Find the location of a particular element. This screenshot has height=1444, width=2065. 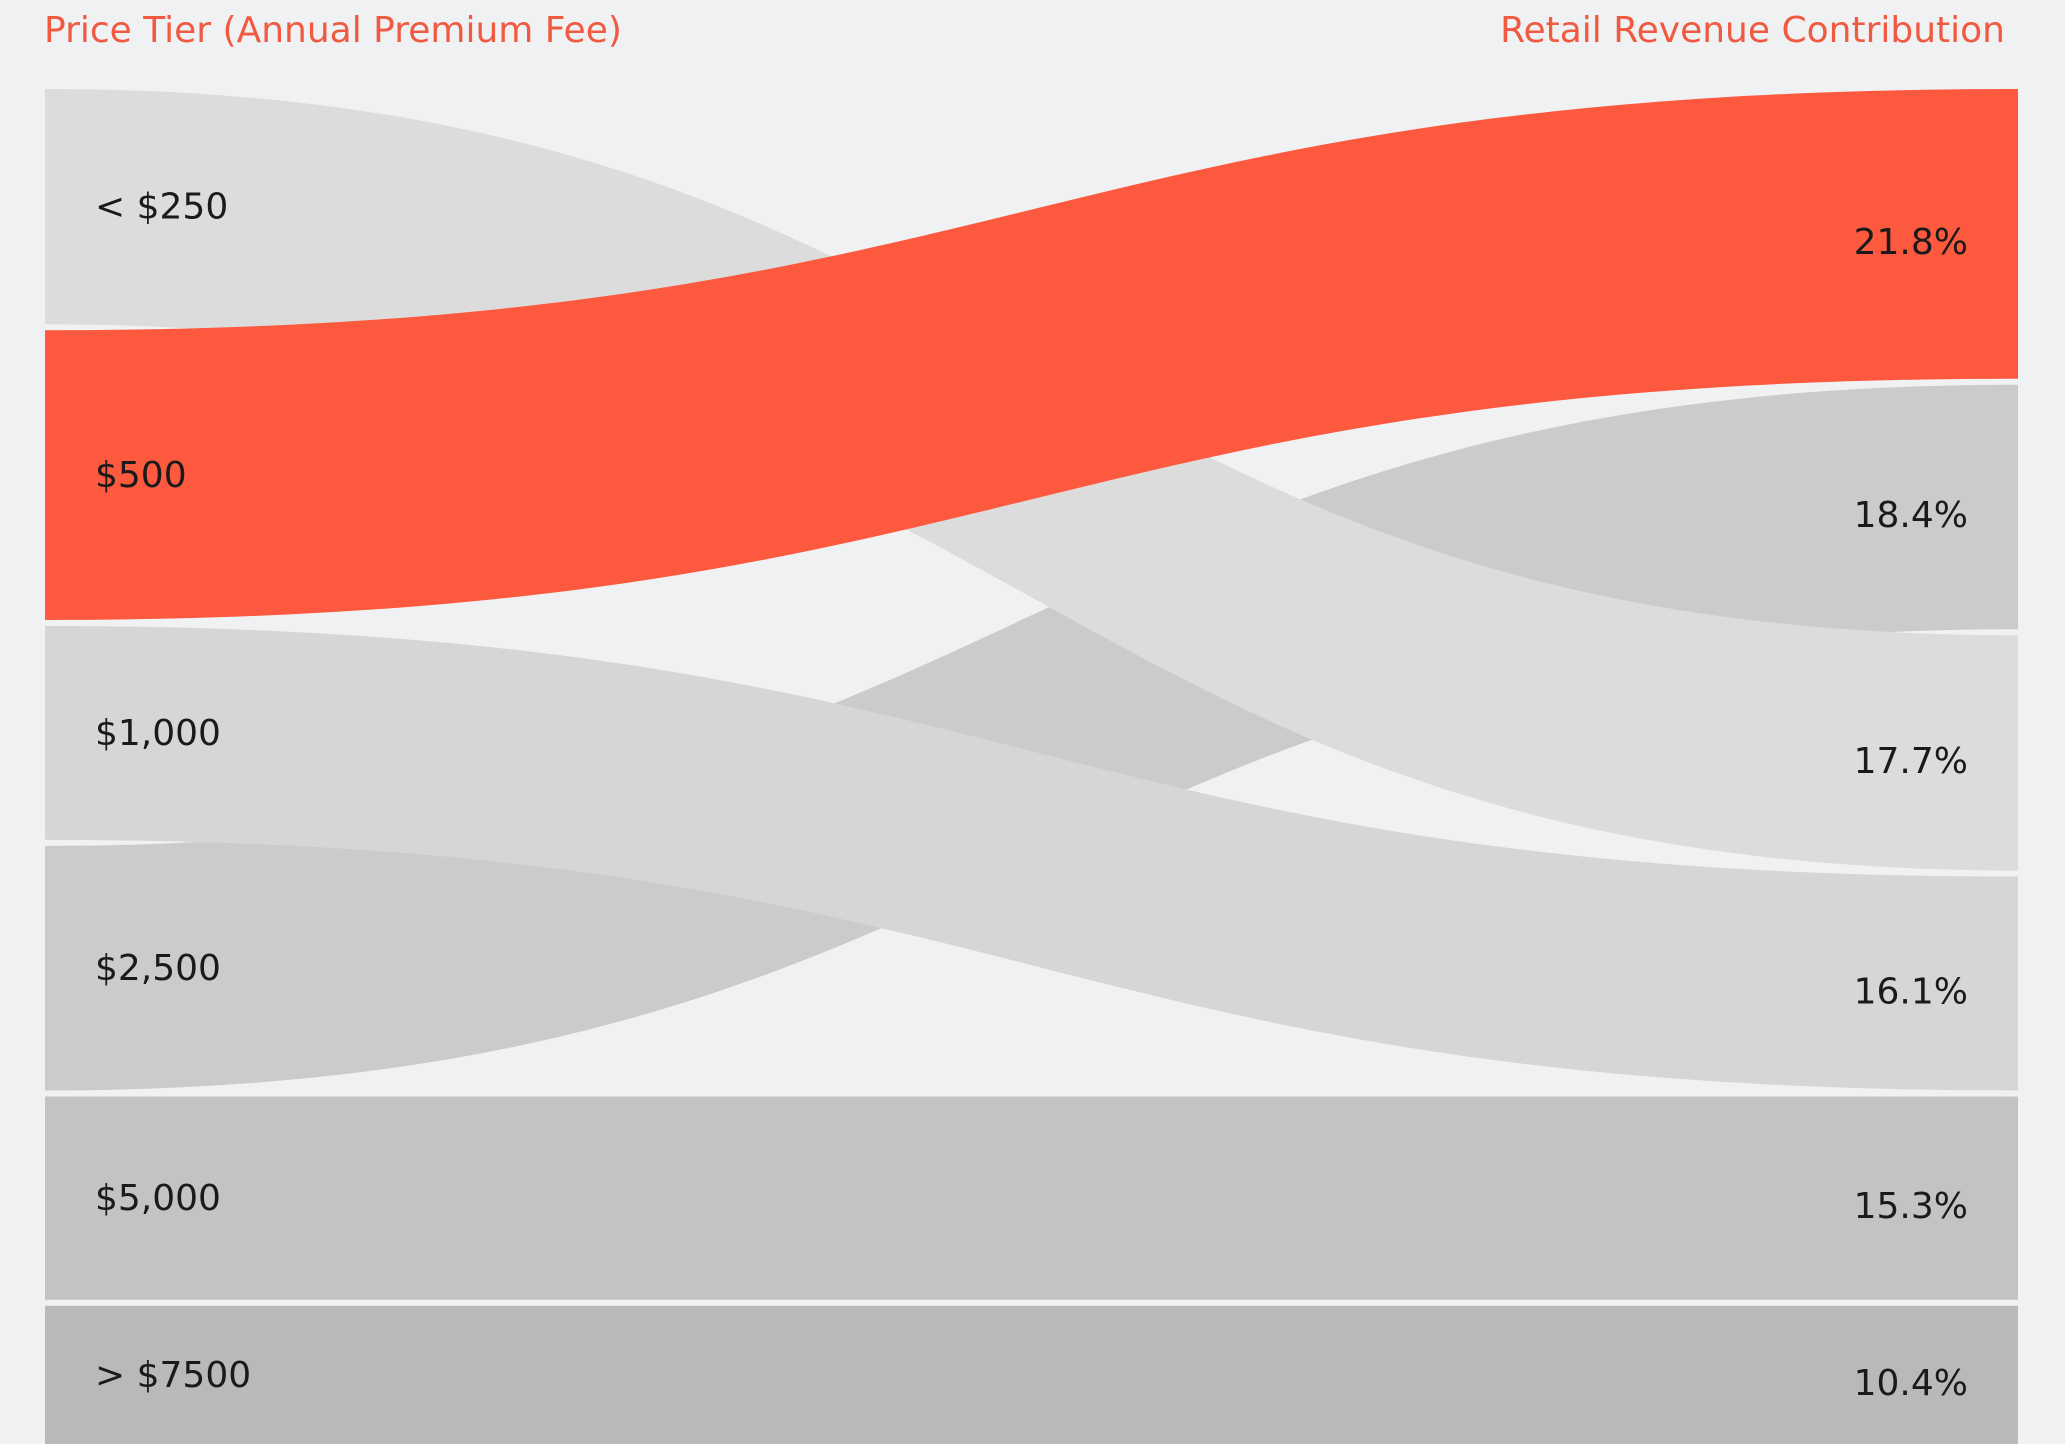

target-label-18-4: 18.4% is located at coordinates (1911, 515).